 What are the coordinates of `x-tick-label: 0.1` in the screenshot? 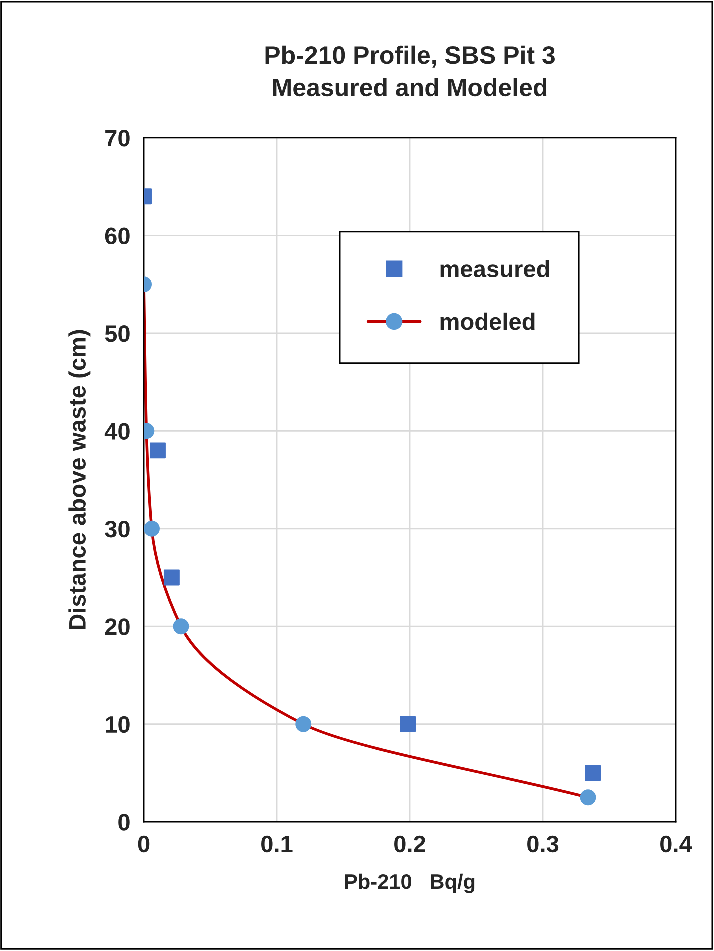 It's located at (277, 844).